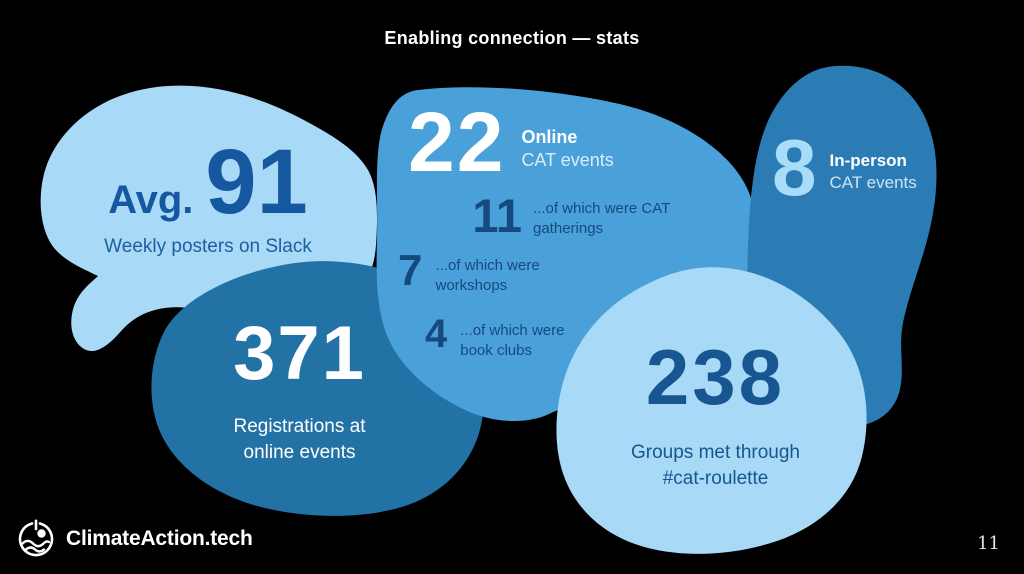 Image resolution: width=1024 pixels, height=574 pixels. What do you see at coordinates (512, 330) in the screenshot?
I see `breakdown-book-clubs-line1: ...of which were` at bounding box center [512, 330].